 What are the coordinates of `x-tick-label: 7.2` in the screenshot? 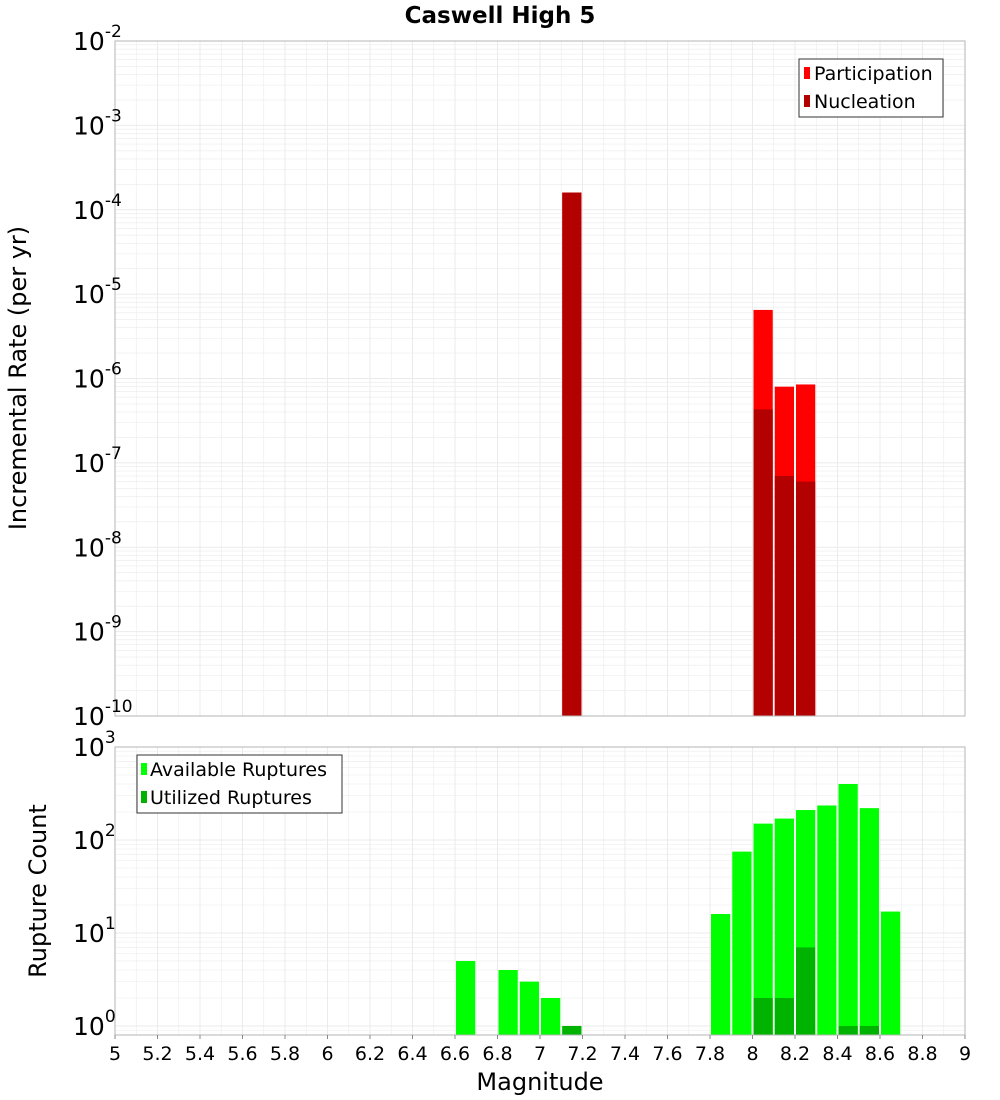 It's located at (582, 1054).